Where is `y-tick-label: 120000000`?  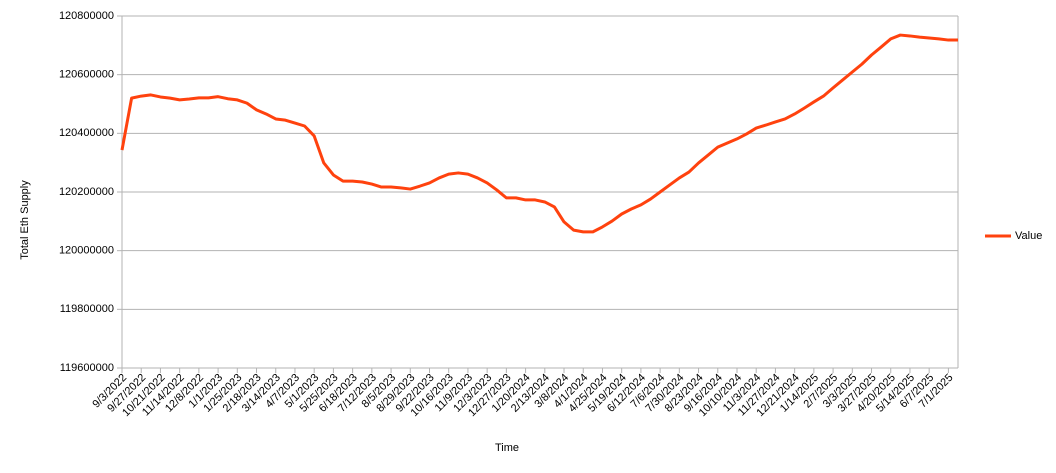 y-tick-label: 120000000 is located at coordinates (86, 251).